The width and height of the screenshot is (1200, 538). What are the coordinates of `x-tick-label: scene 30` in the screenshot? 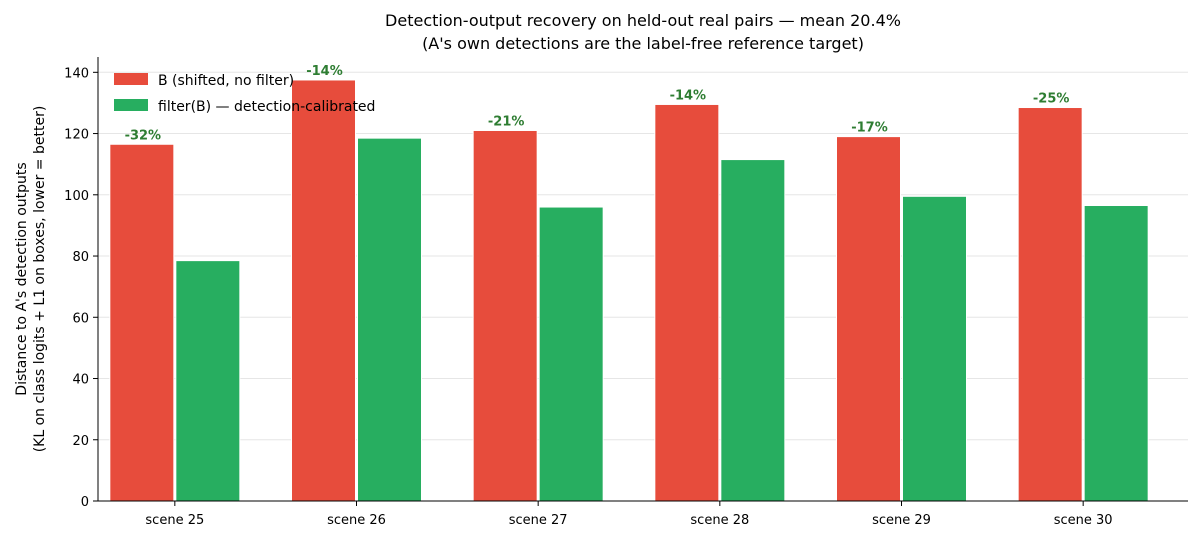 It's located at (1083, 520).